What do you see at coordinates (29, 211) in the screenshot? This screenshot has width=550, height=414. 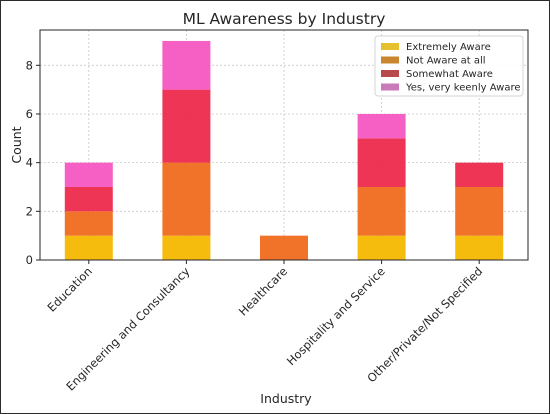 I see `y-tick-label: 2` at bounding box center [29, 211].